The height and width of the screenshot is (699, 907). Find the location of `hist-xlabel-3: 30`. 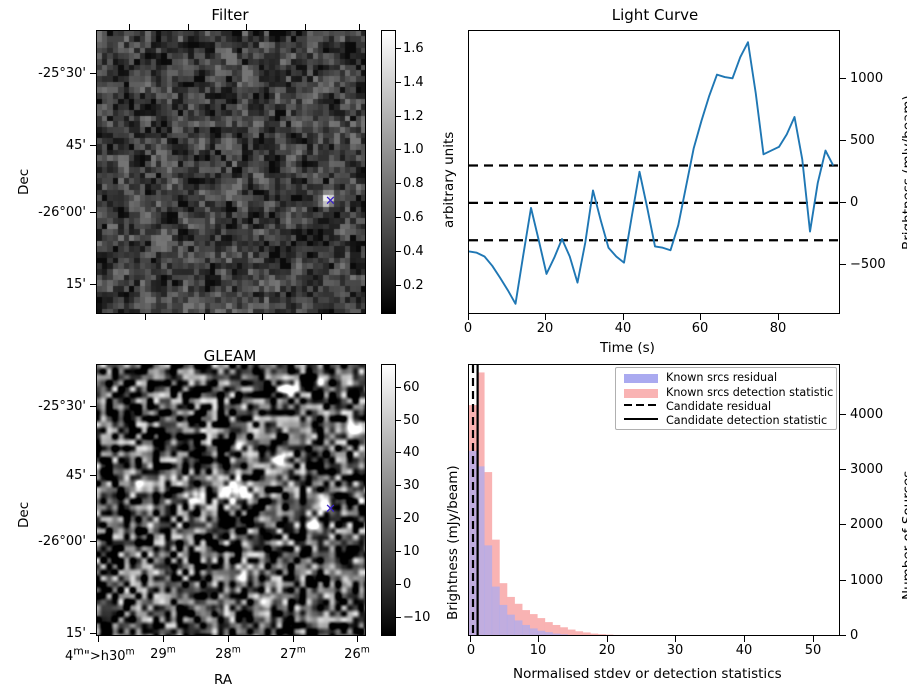

hist-xlabel-3: 30 is located at coordinates (675, 650).